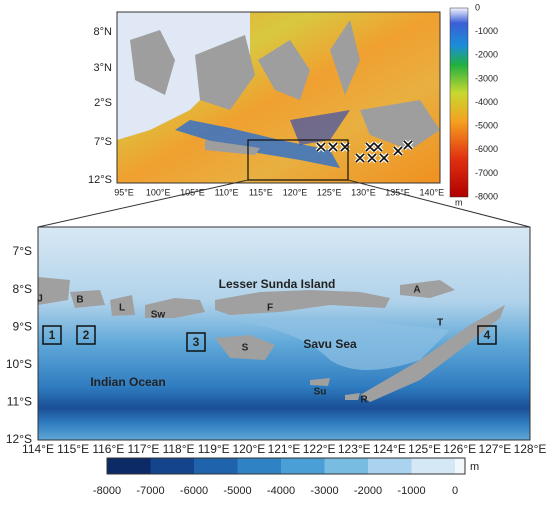  What do you see at coordinates (103, 68) in the screenshot?
I see `y-tick-label: 3°N` at bounding box center [103, 68].